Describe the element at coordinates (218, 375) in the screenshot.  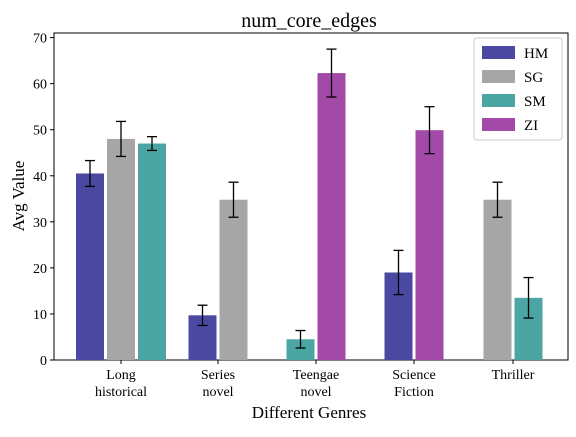
I see `x-tick-label: Series` at that location.